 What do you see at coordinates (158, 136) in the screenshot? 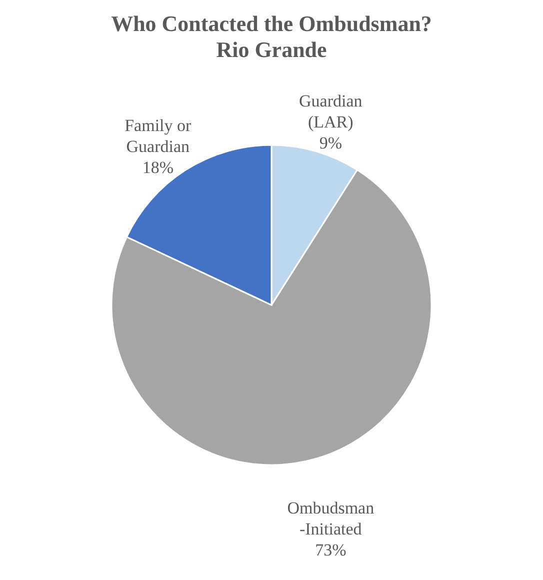
I see `slice-label: Family or Guardian` at bounding box center [158, 136].